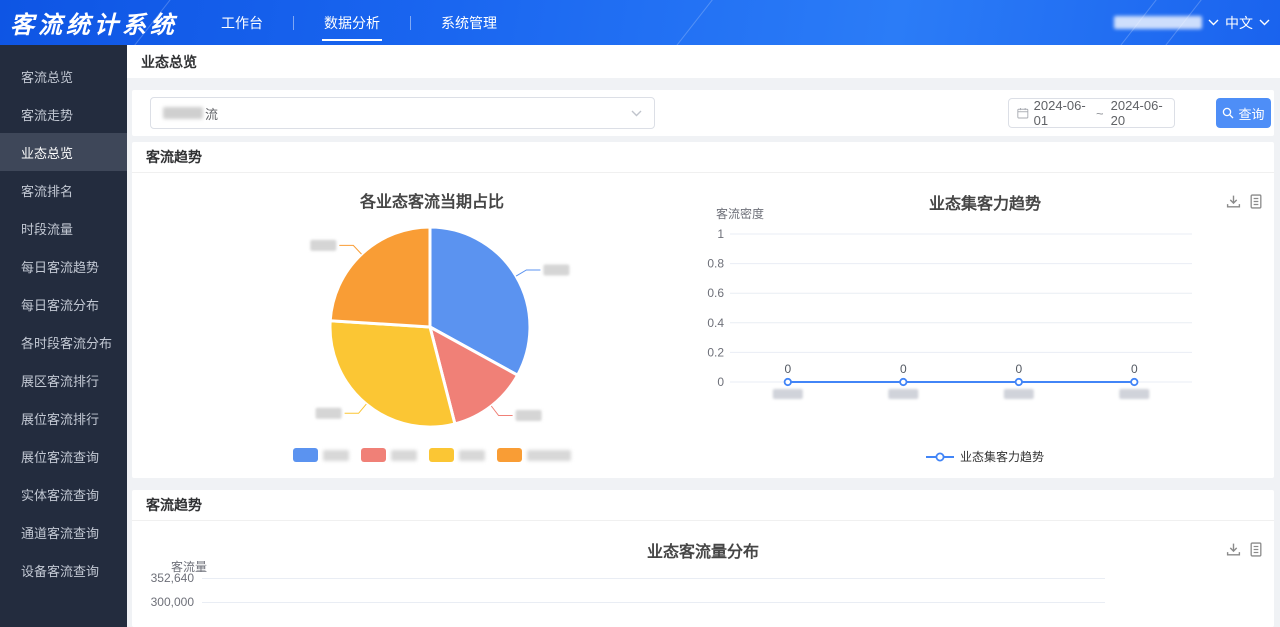 This screenshot has width=1280, height=627. I want to click on language-chevron-down-icon, so click(1264, 22).